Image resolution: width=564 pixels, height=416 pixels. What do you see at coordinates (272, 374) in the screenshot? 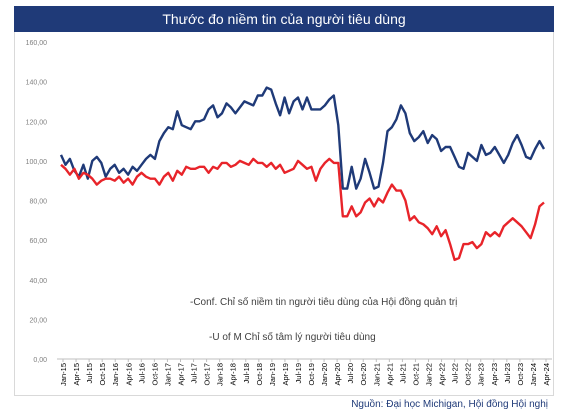
I see `x-tick-label: Jan-19` at bounding box center [272, 374].